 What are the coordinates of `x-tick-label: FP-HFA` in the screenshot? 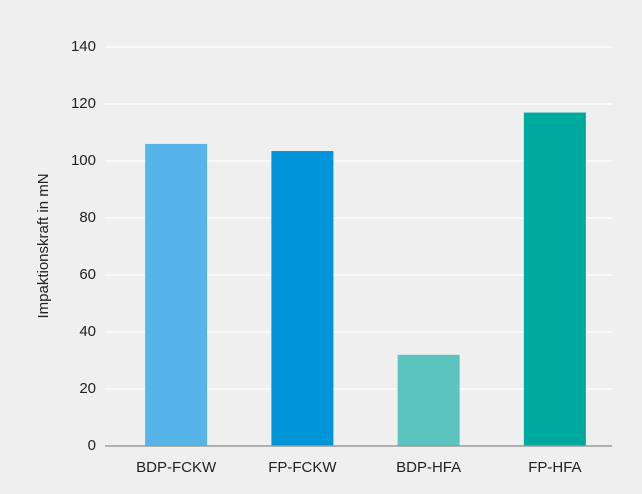 It's located at (554, 467).